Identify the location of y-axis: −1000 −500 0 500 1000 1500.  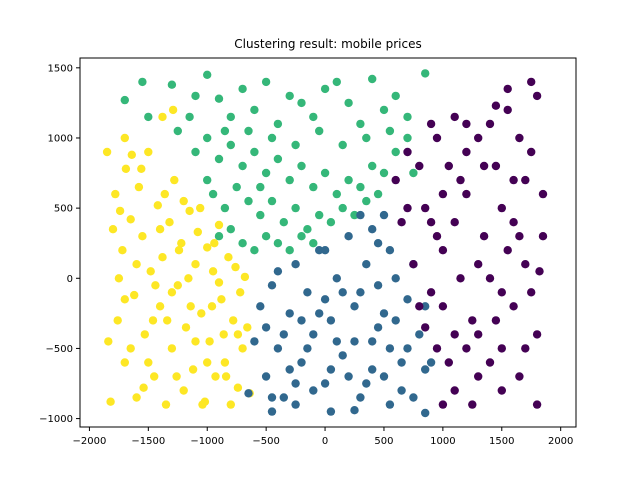
(59, 244).